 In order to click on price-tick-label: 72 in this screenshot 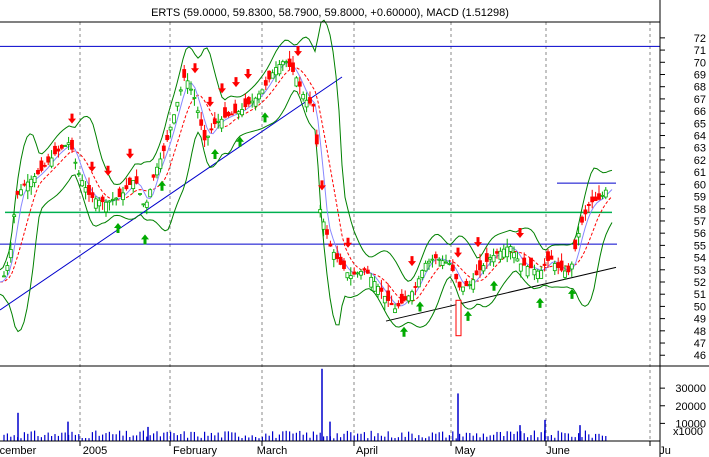, I will do `click(700, 39)`.